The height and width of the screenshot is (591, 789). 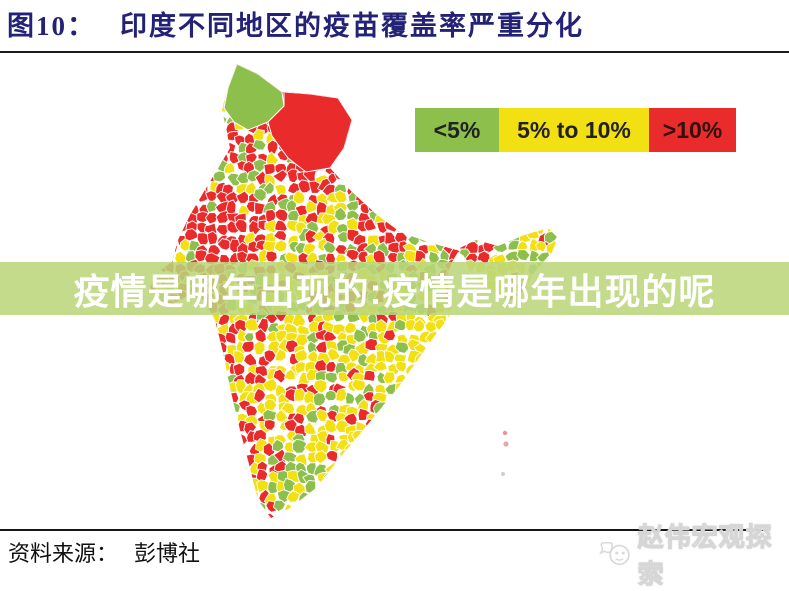 I want to click on source-line: 资料来源： 彭博社, so click(x=104, y=552).